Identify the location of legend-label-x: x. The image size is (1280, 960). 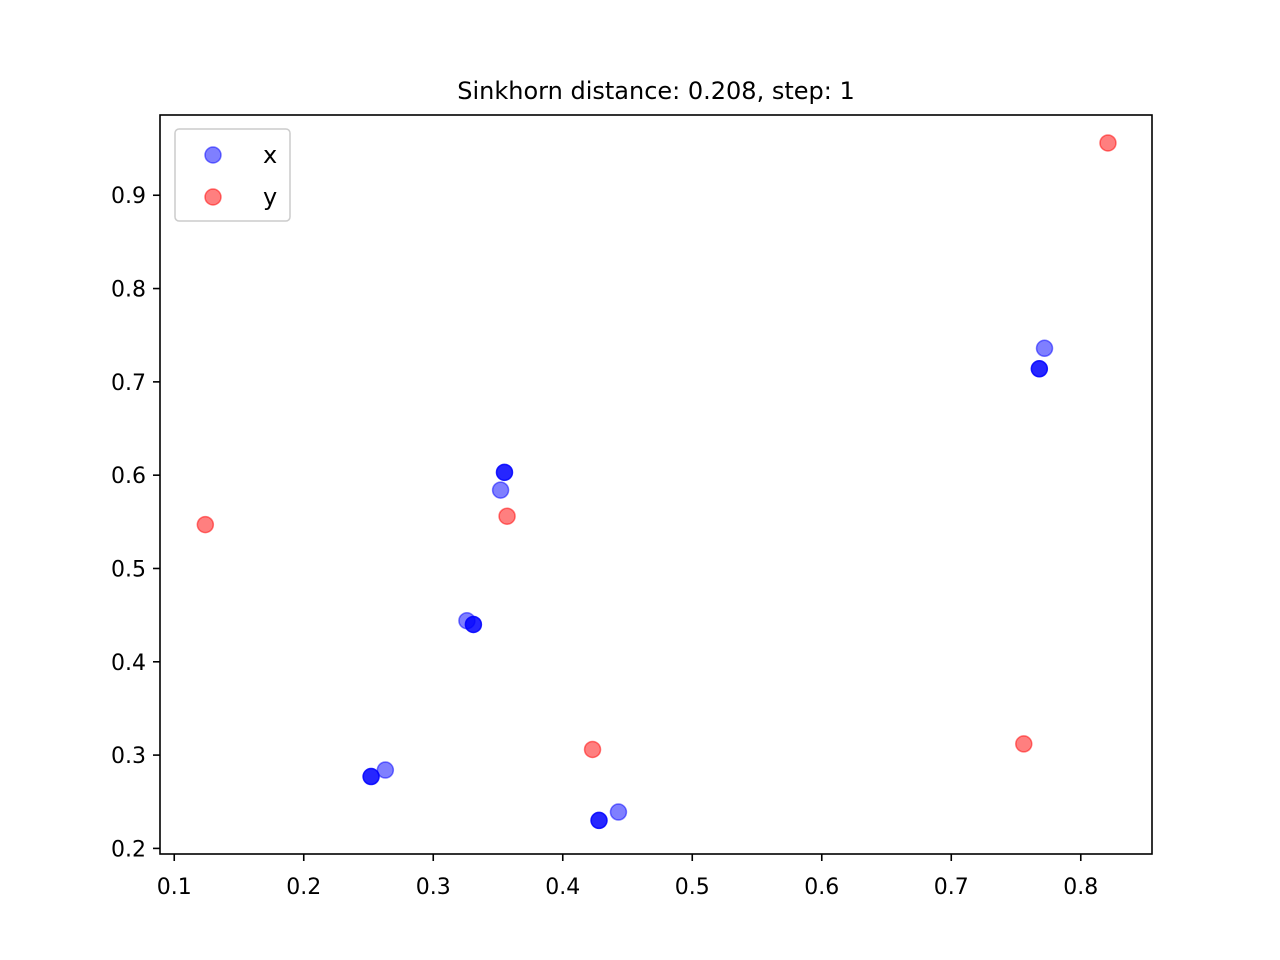
(270, 155).